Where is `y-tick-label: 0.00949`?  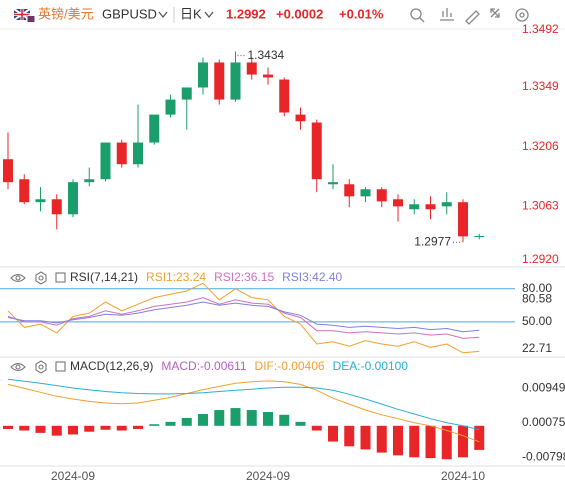
y-tick-label: 0.00949 is located at coordinates (543, 388).